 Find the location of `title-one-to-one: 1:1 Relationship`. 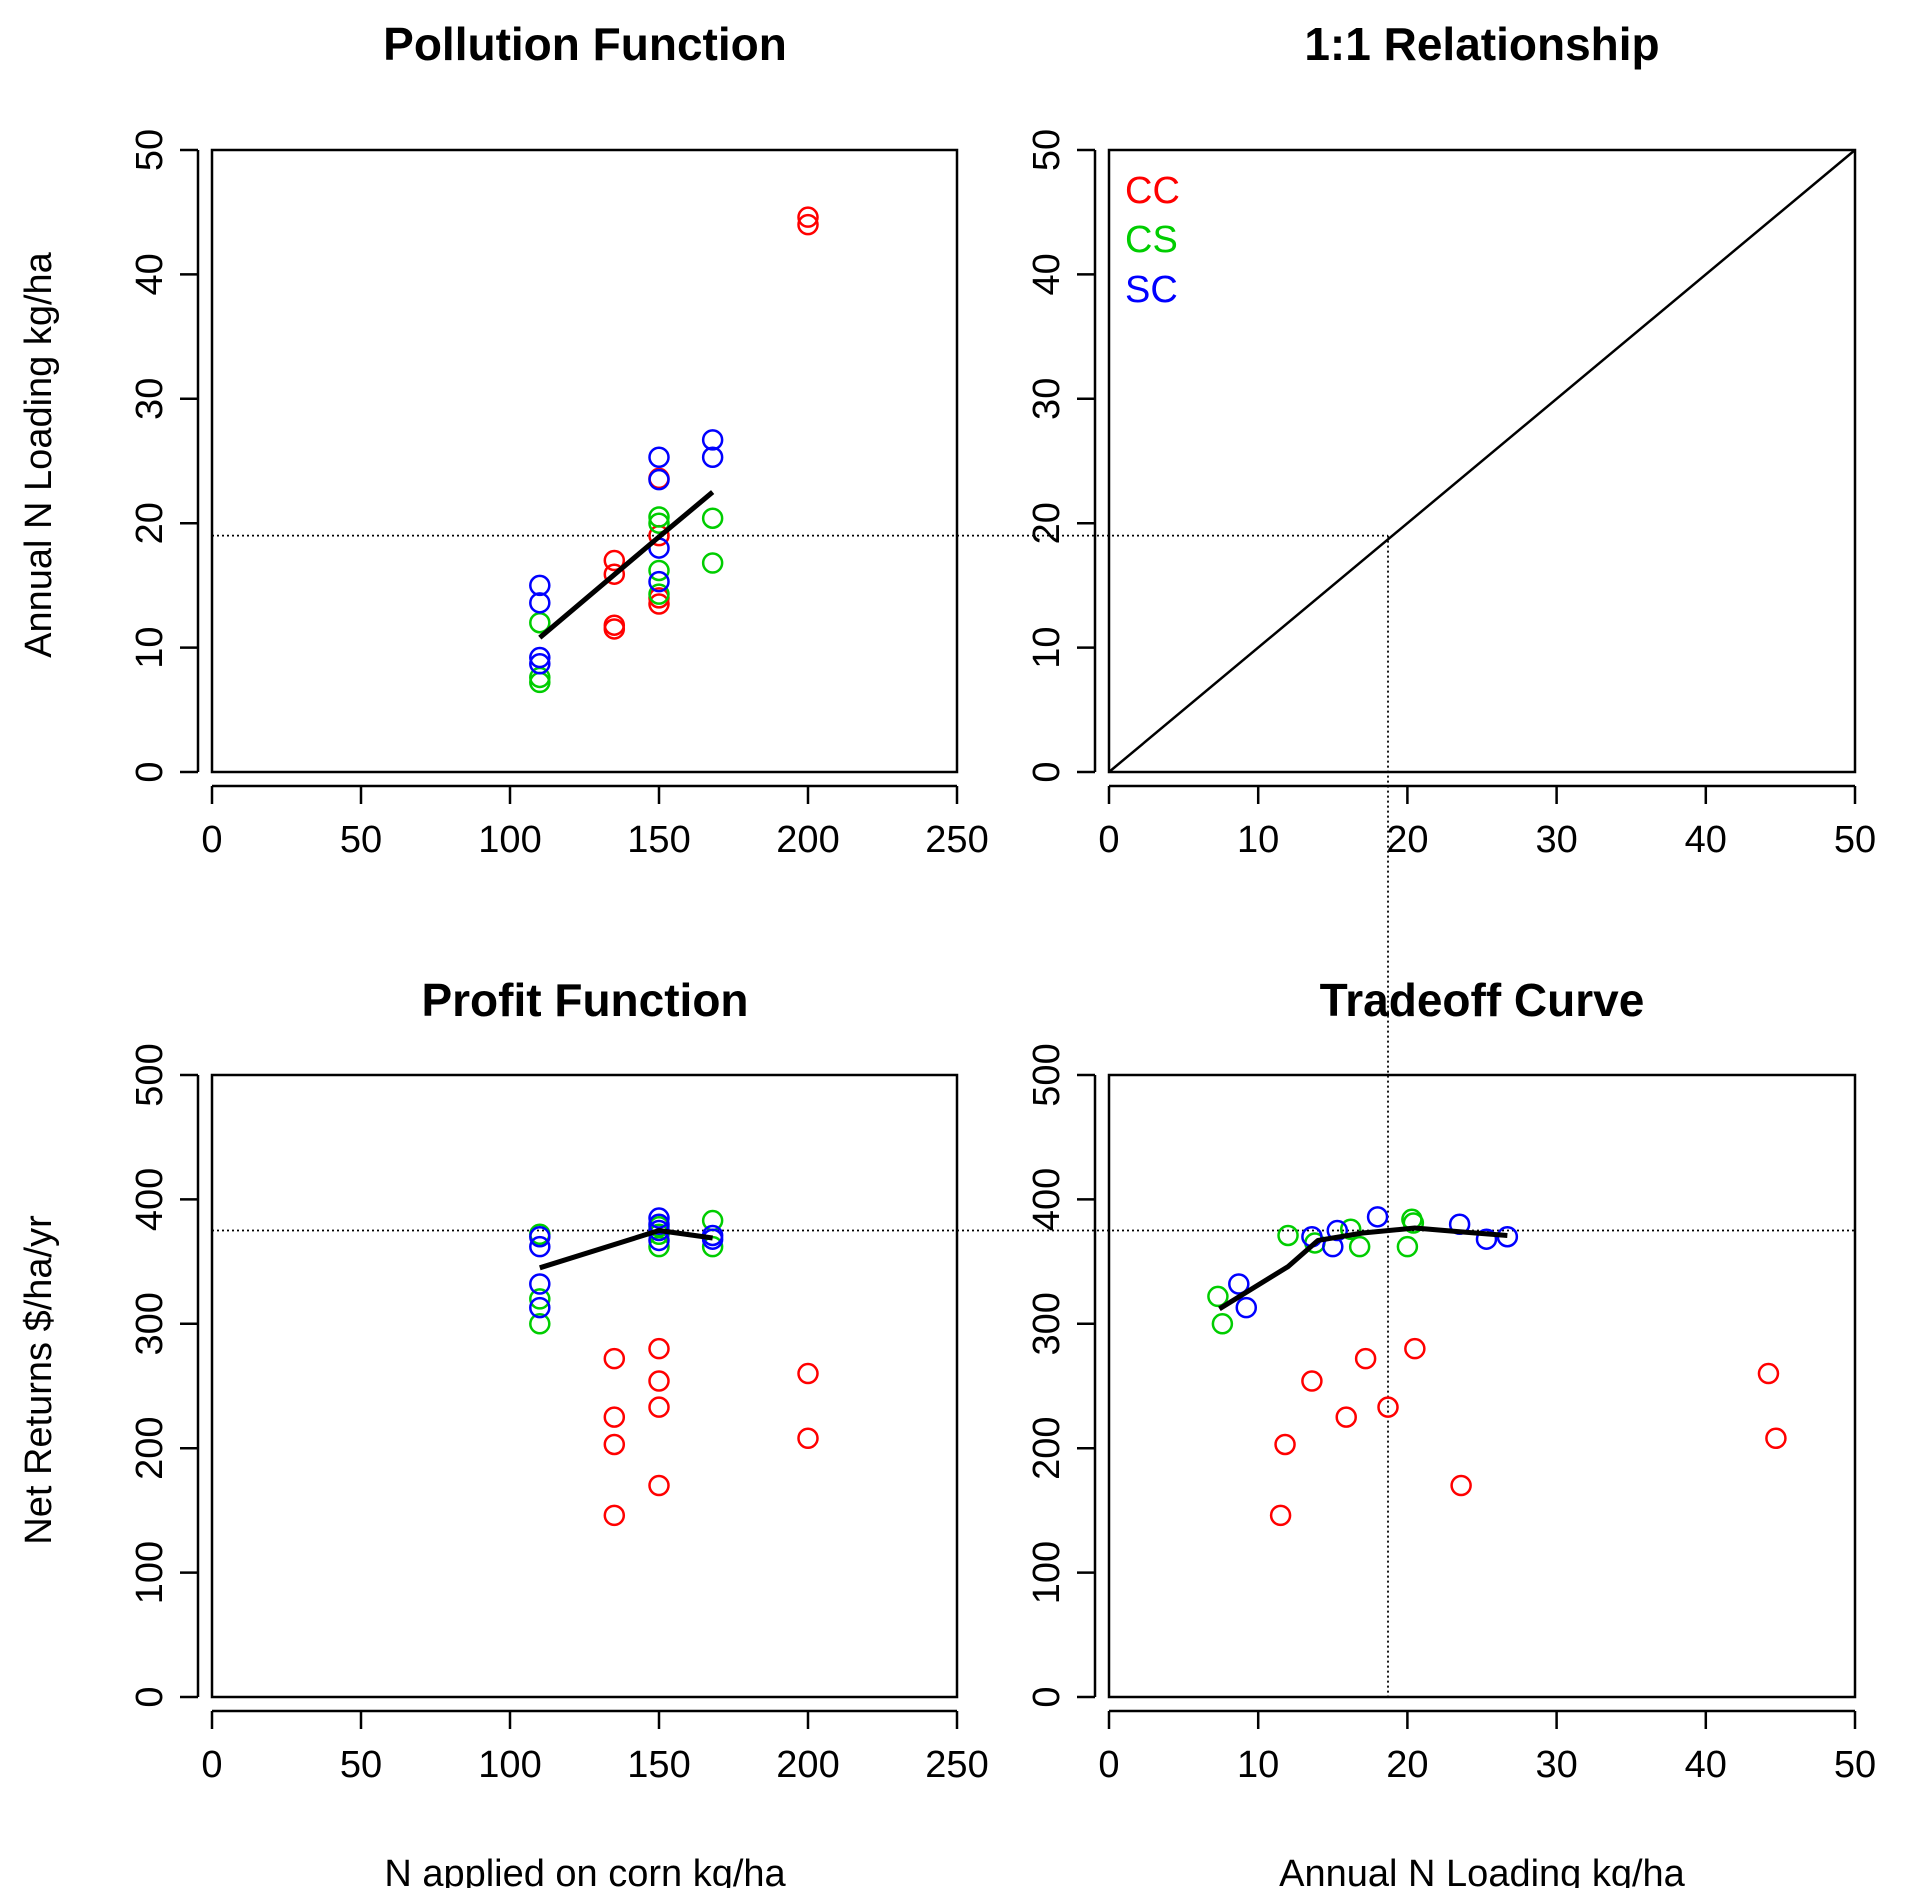

title-one-to-one: 1:1 Relationship is located at coordinates (1481, 44).